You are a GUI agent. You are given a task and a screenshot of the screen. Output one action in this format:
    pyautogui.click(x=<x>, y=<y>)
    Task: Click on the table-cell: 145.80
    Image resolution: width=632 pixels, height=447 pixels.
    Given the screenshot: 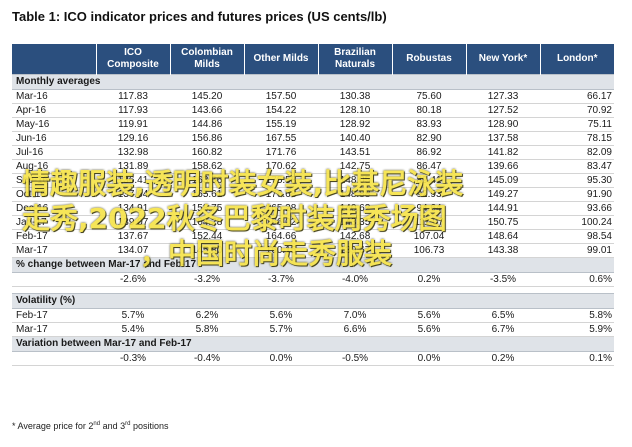 What is the action you would take?
    pyautogui.click(x=207, y=250)
    